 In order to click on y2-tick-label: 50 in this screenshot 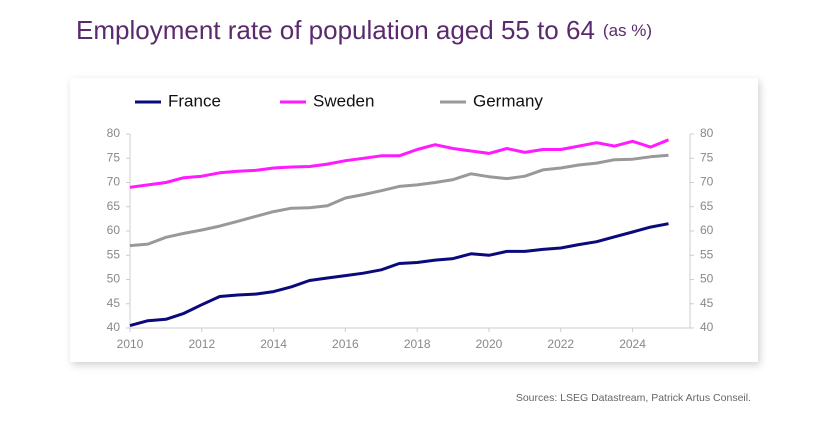, I will do `click(707, 279)`.